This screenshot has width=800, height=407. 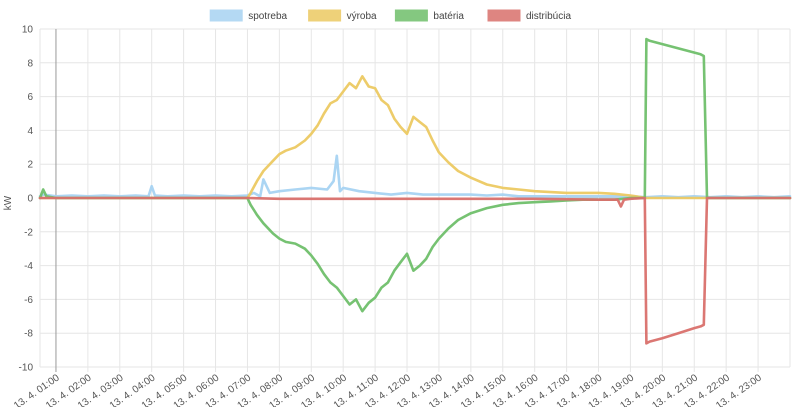 What do you see at coordinates (28, 300) in the screenshot?
I see `y-tick-label: -6` at bounding box center [28, 300].